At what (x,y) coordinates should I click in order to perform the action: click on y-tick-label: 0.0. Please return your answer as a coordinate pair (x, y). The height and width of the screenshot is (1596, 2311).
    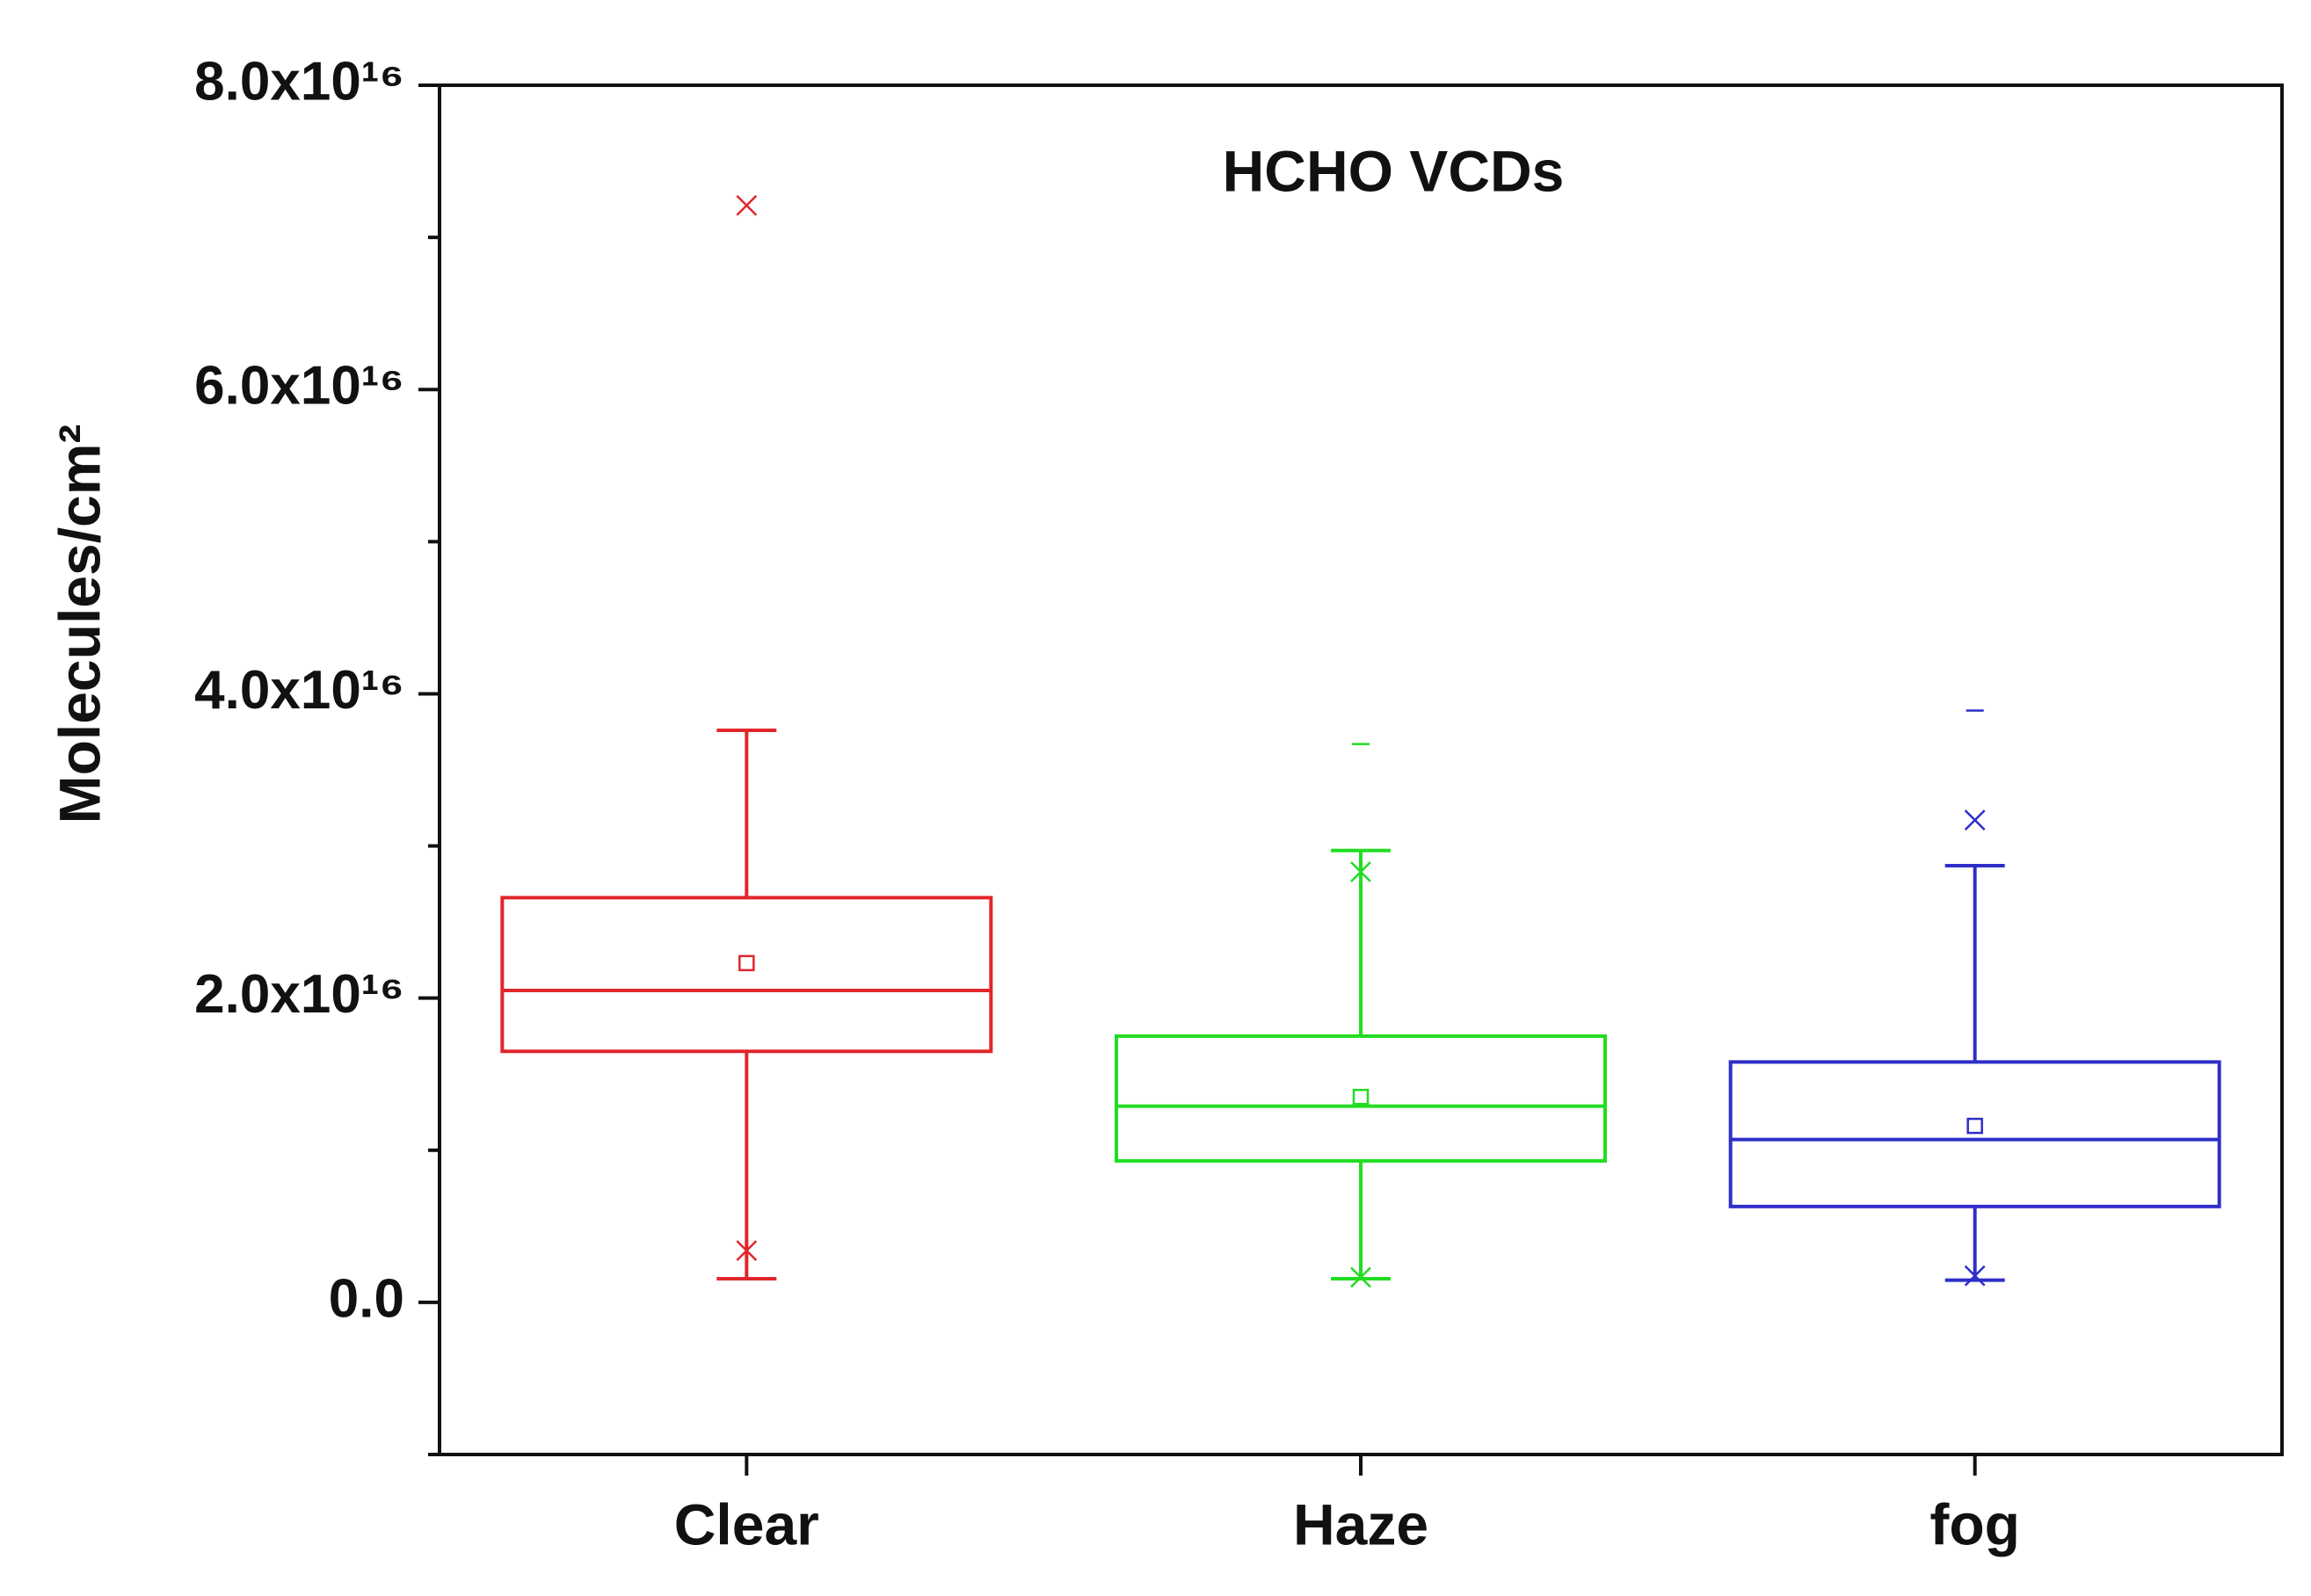
    Looking at the image, I should click on (366, 1298).